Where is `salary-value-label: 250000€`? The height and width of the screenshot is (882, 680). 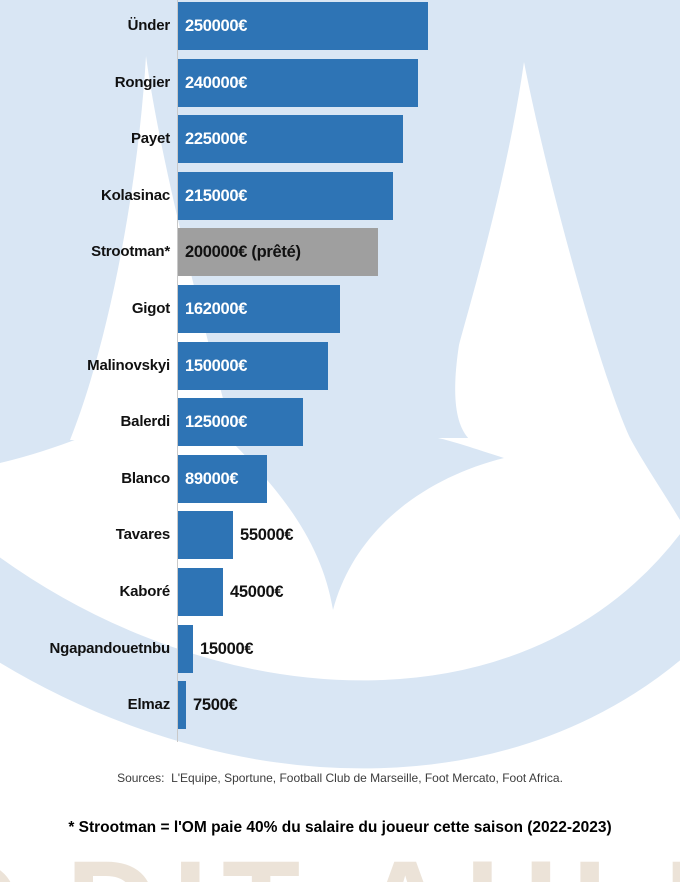
salary-value-label: 250000€ is located at coordinates (216, 26).